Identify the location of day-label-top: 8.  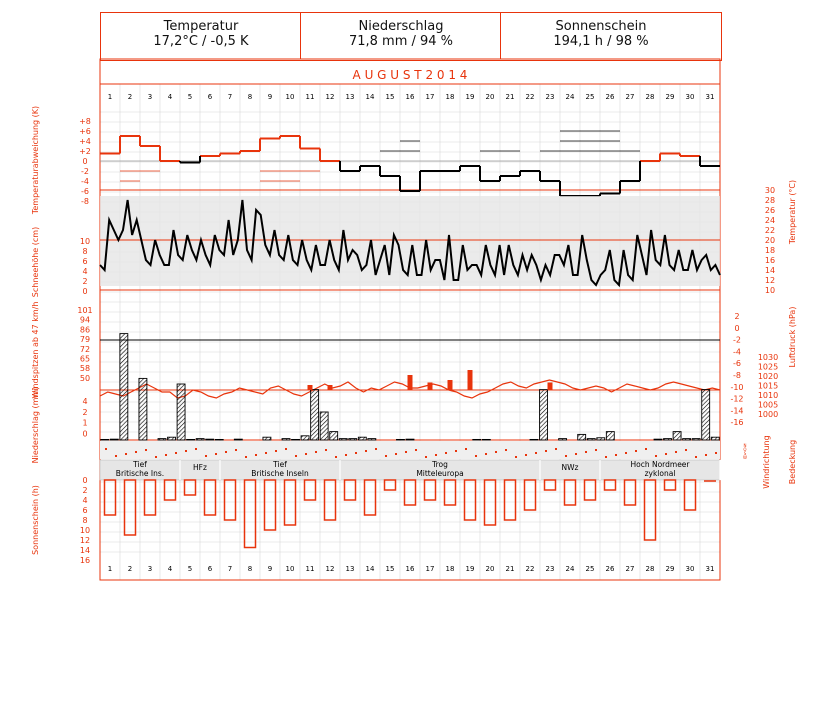
(250, 97).